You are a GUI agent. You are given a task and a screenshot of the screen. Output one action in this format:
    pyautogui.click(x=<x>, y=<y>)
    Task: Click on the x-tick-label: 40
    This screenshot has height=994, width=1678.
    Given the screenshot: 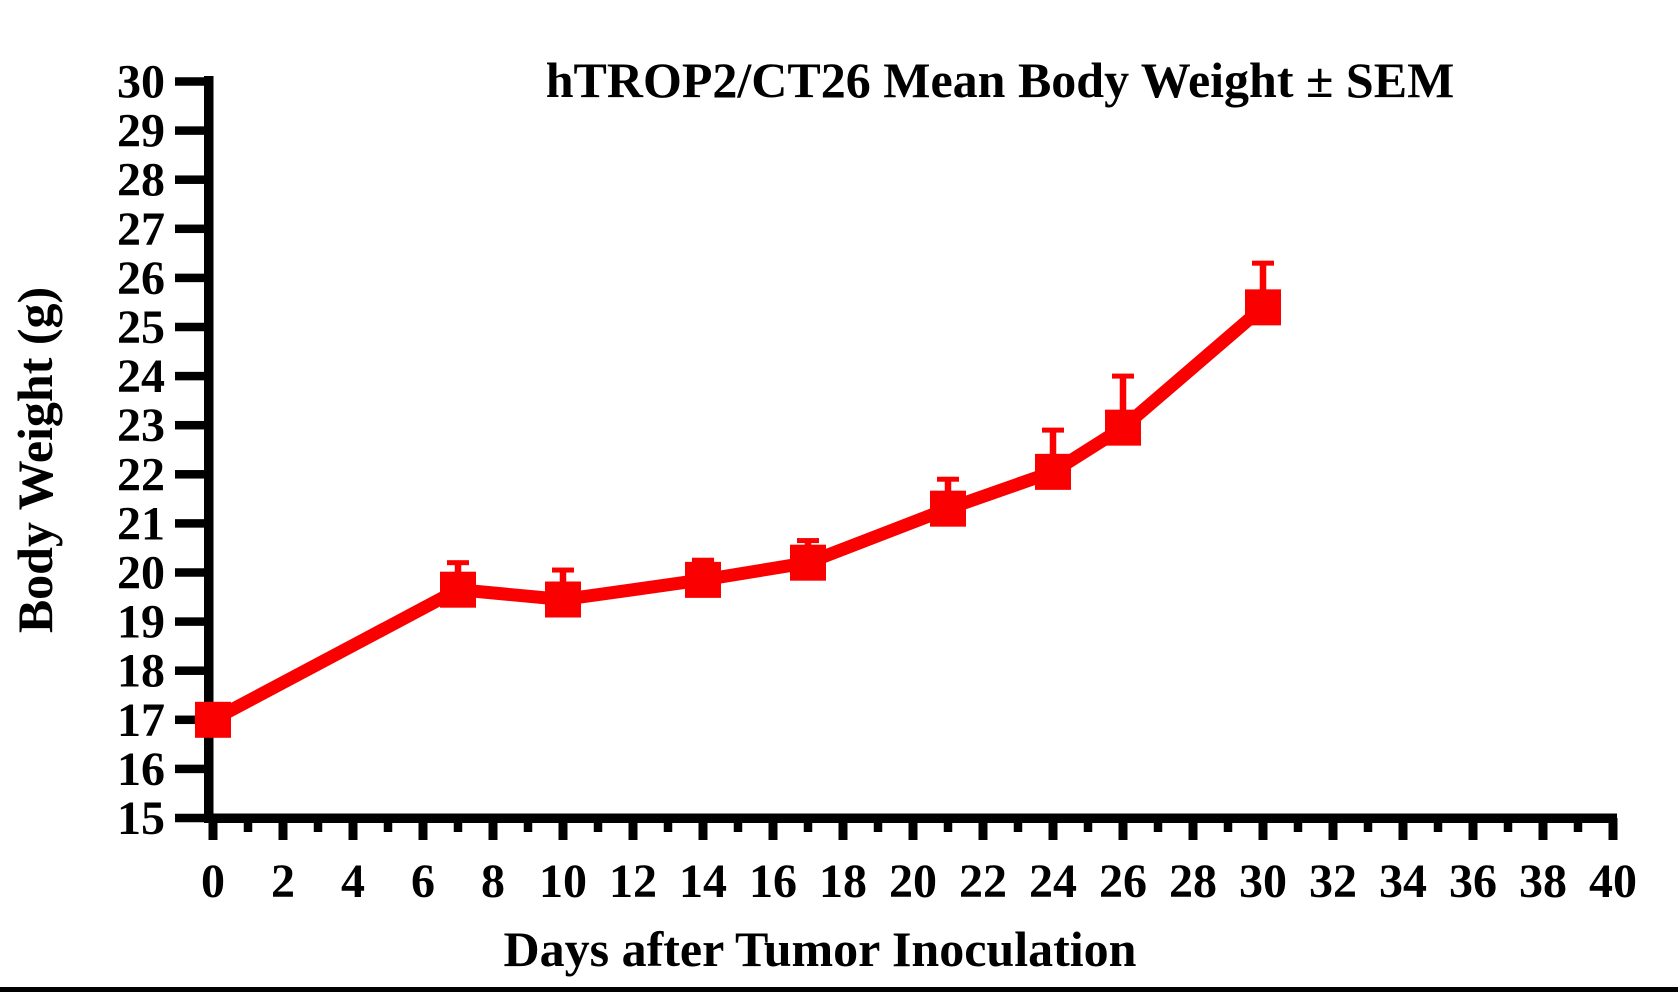 What is the action you would take?
    pyautogui.click(x=1613, y=881)
    